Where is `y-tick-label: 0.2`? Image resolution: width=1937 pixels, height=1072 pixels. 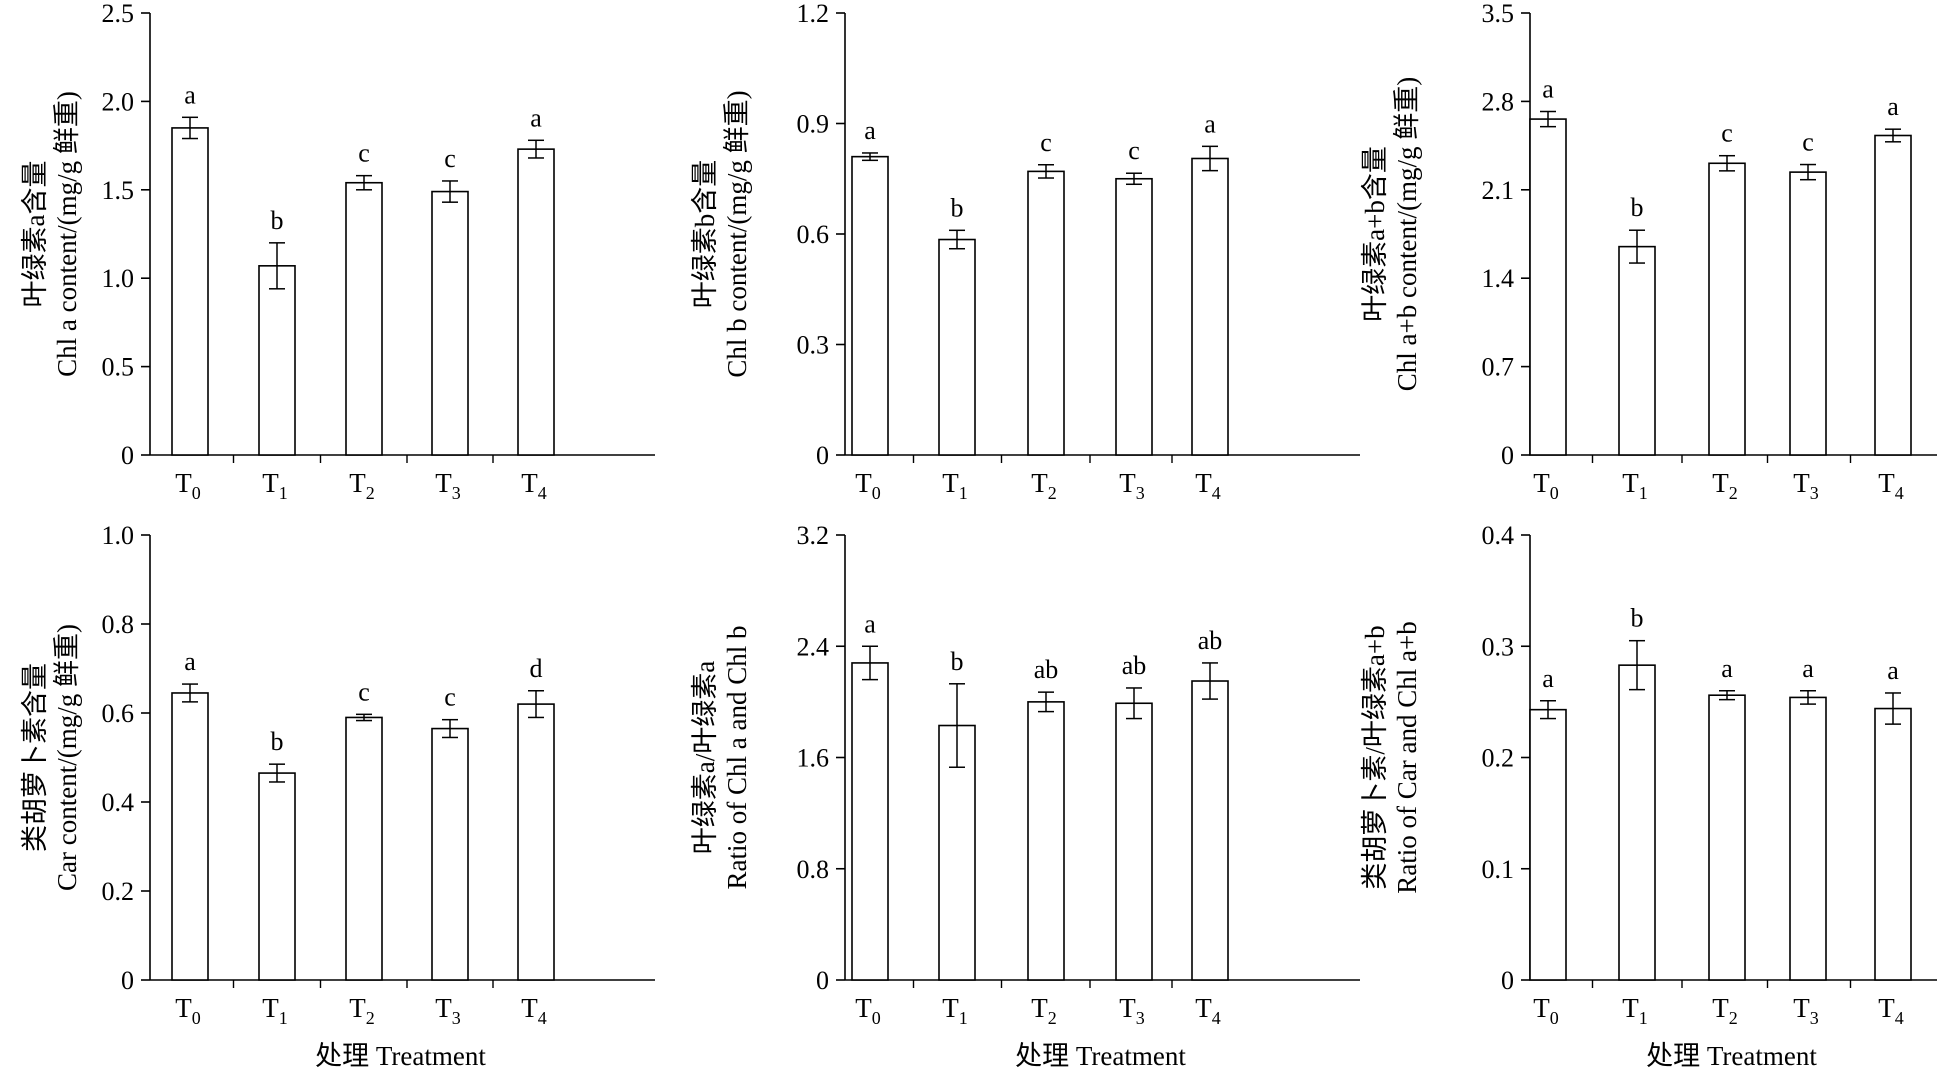 y-tick-label: 0.2 is located at coordinates (118, 891).